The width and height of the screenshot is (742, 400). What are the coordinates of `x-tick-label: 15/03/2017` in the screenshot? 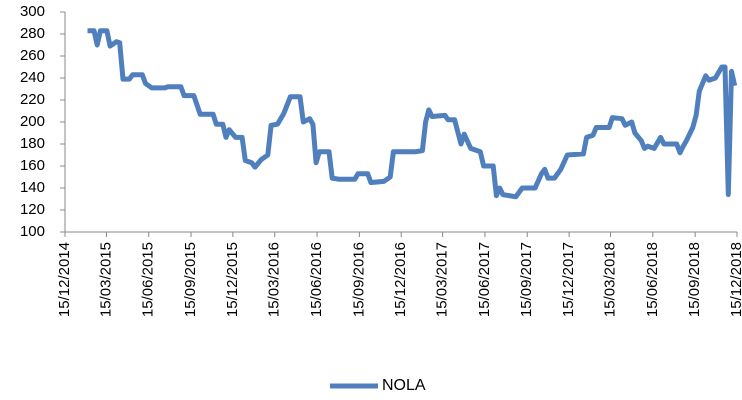 It's located at (442, 279).